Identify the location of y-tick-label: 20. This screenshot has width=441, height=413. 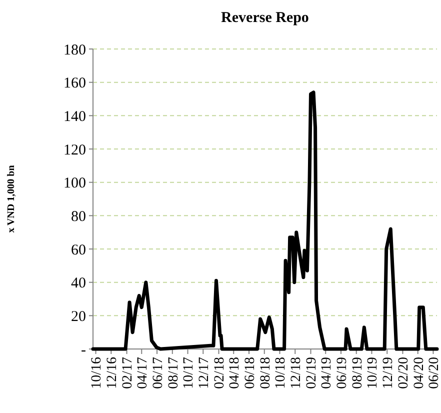
(78, 316).